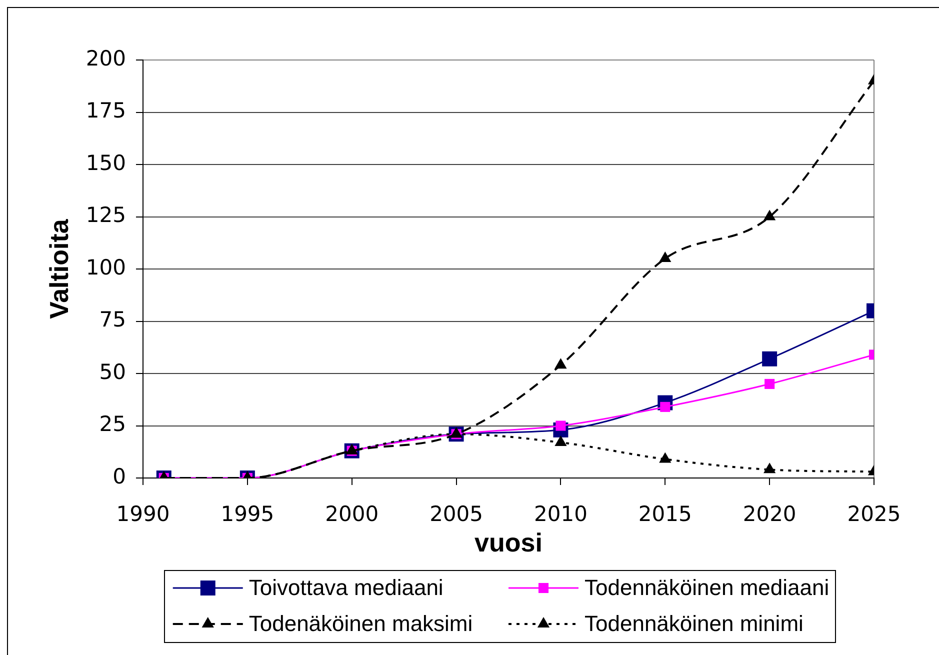 The height and width of the screenshot is (655, 939). Describe the element at coordinates (694, 623) in the screenshot. I see `legend-label: Todennäköinen minimi` at that location.